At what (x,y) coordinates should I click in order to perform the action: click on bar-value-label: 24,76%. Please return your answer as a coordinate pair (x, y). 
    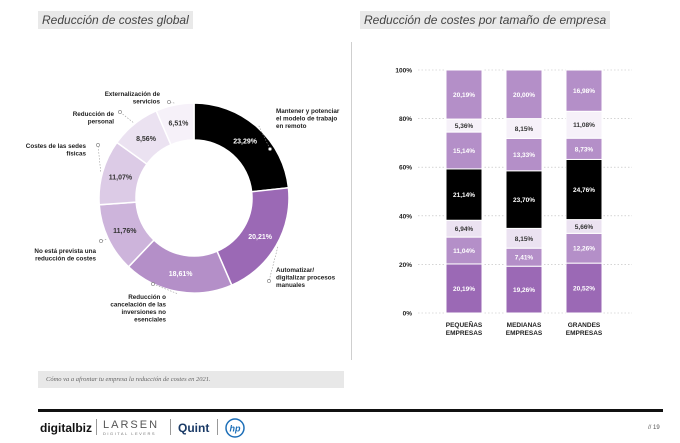
    Looking at the image, I should click on (584, 190).